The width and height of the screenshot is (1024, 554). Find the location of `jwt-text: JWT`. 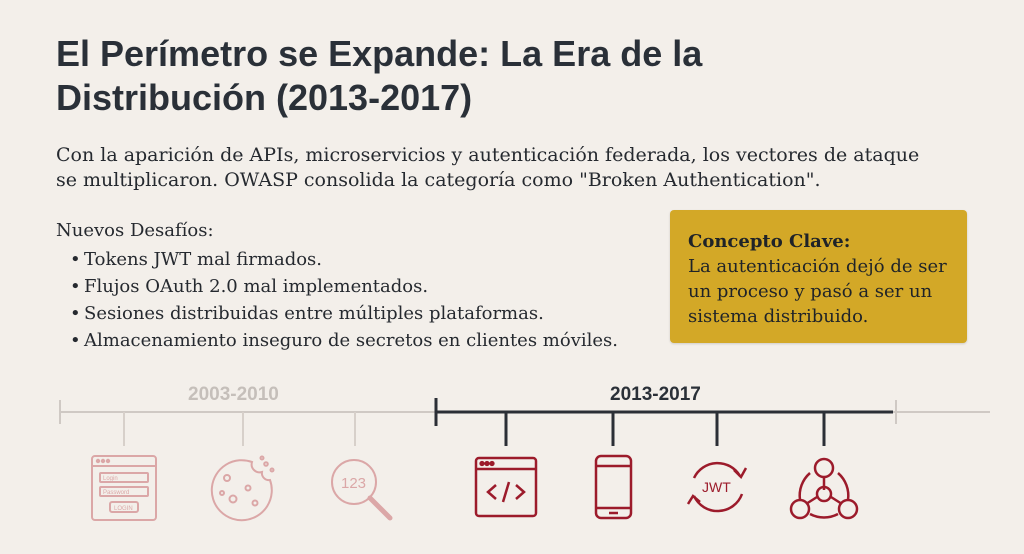

jwt-text: JWT is located at coordinates (716, 487).